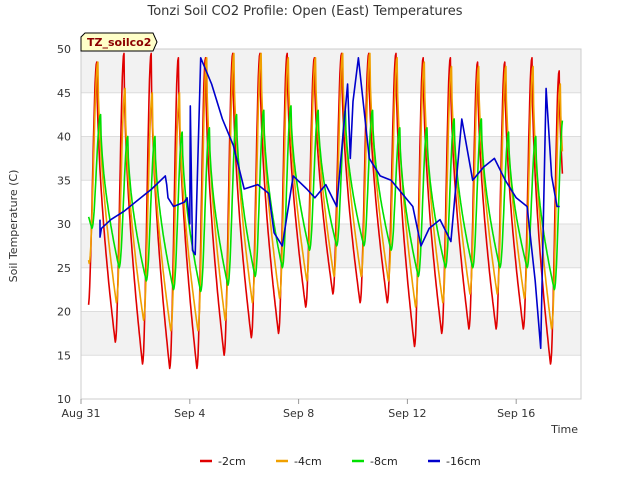 The height and width of the screenshot is (480, 640). What do you see at coordinates (64, 180) in the screenshot?
I see `y-tick-label: 35` at bounding box center [64, 180].